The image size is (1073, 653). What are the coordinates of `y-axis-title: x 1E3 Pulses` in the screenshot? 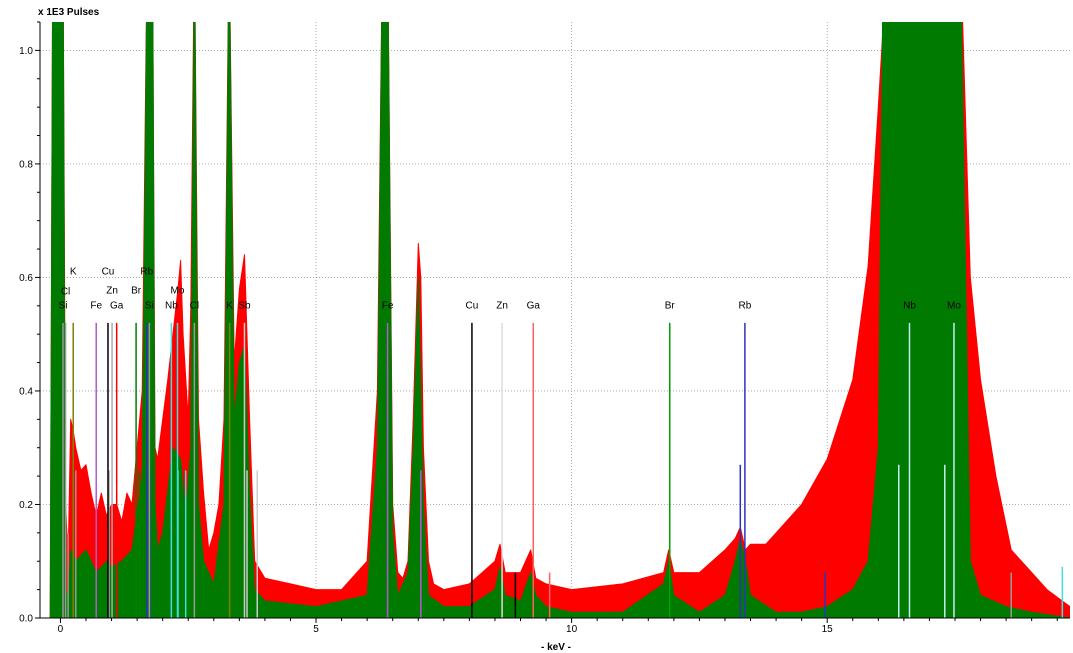 It's located at (69, 12).